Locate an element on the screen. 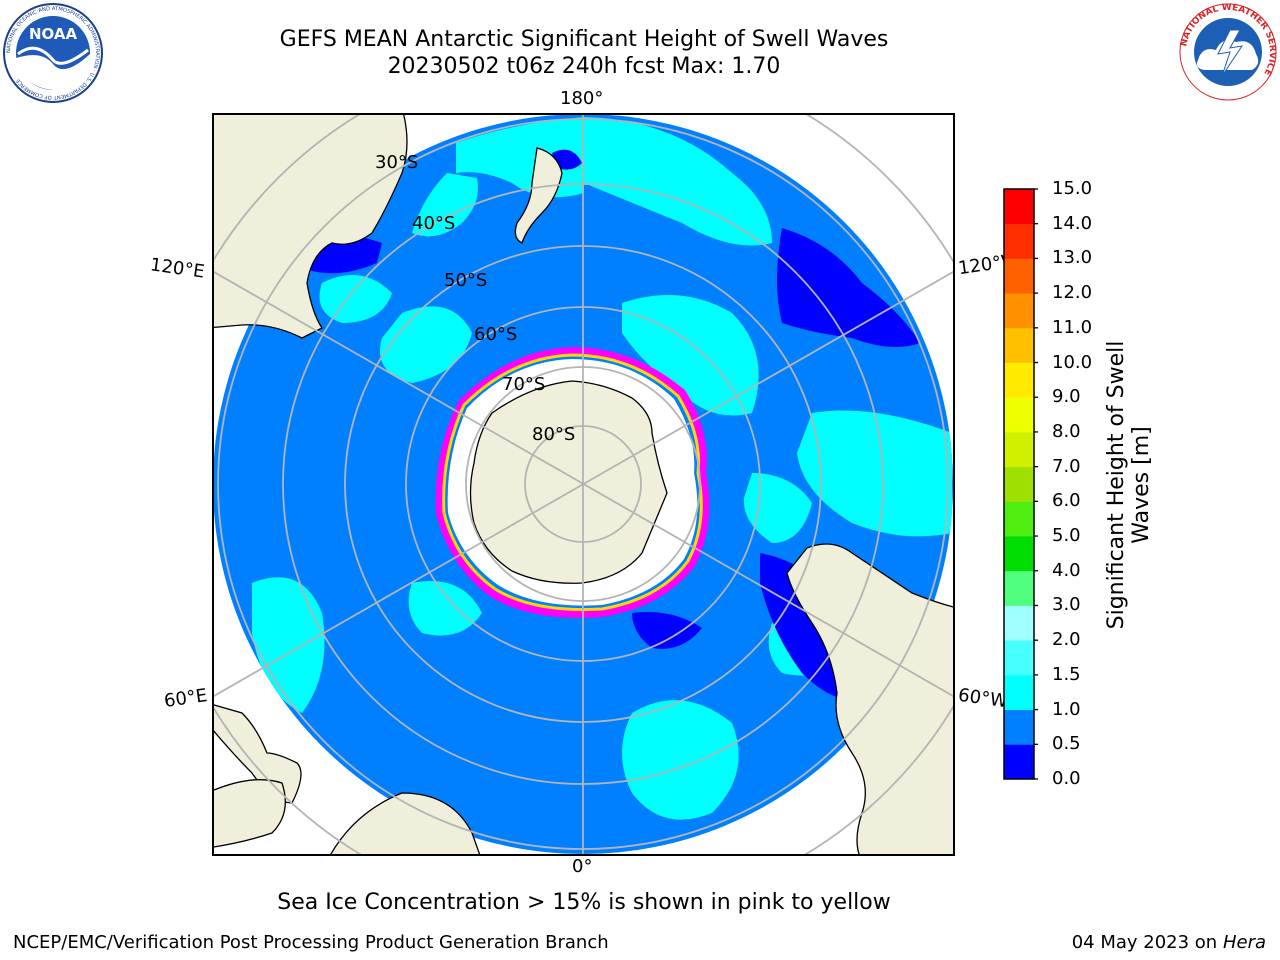 Image resolution: width=1280 pixels, height=960 pixels. africa-southwest is located at coordinates (249, 813).